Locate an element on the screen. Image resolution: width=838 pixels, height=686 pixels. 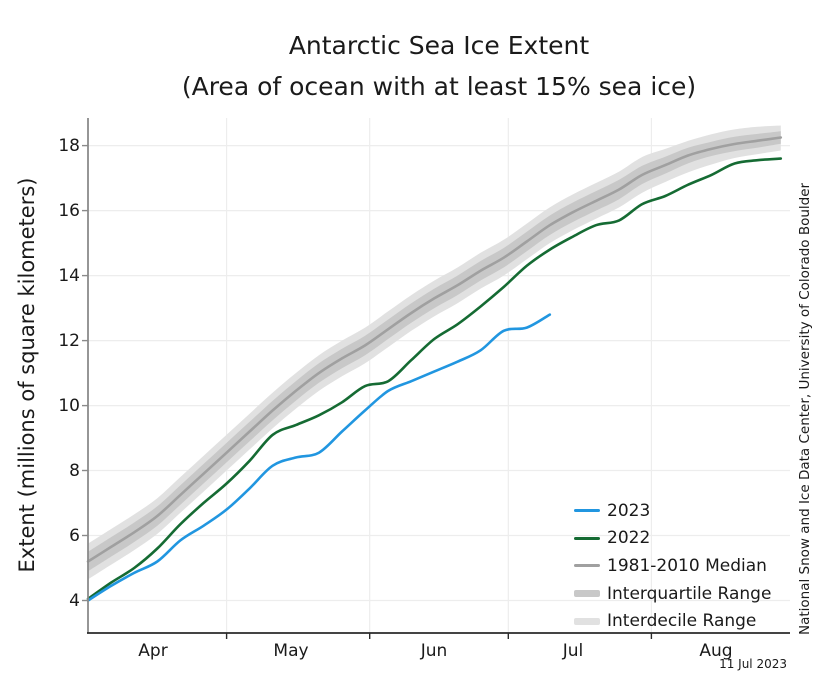
y-tick-label: 14 is located at coordinates (69, 276).